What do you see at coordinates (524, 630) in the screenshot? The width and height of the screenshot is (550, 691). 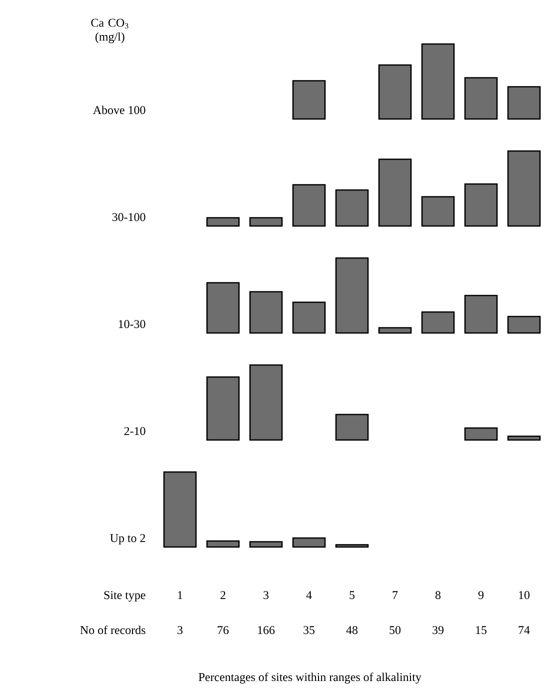 I see `text: 74` at bounding box center [524, 630].